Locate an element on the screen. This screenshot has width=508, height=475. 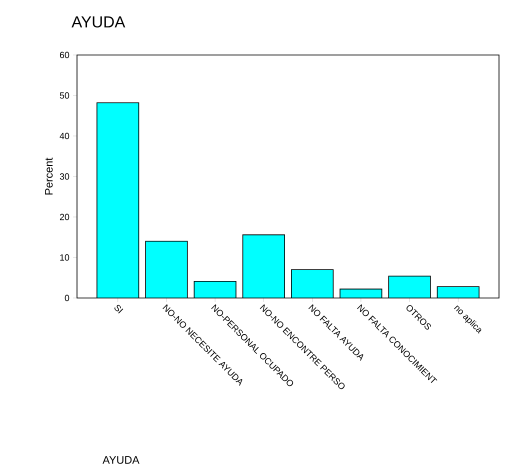
chart-title: AYUDA is located at coordinates (99, 22).